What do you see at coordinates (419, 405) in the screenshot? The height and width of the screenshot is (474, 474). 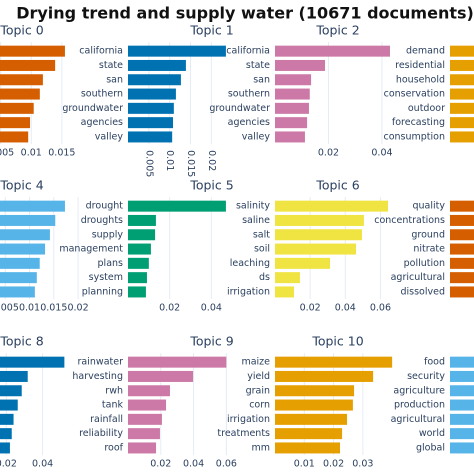 I see `category-label: production` at bounding box center [419, 405].